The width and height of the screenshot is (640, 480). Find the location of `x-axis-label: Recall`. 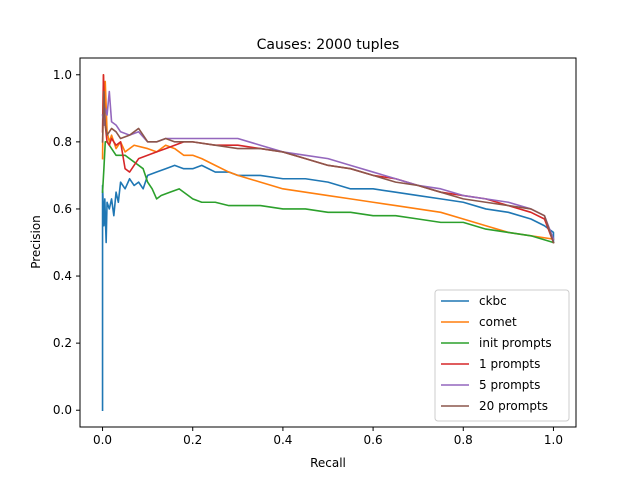

x-axis-label: Recall is located at coordinates (328, 463).